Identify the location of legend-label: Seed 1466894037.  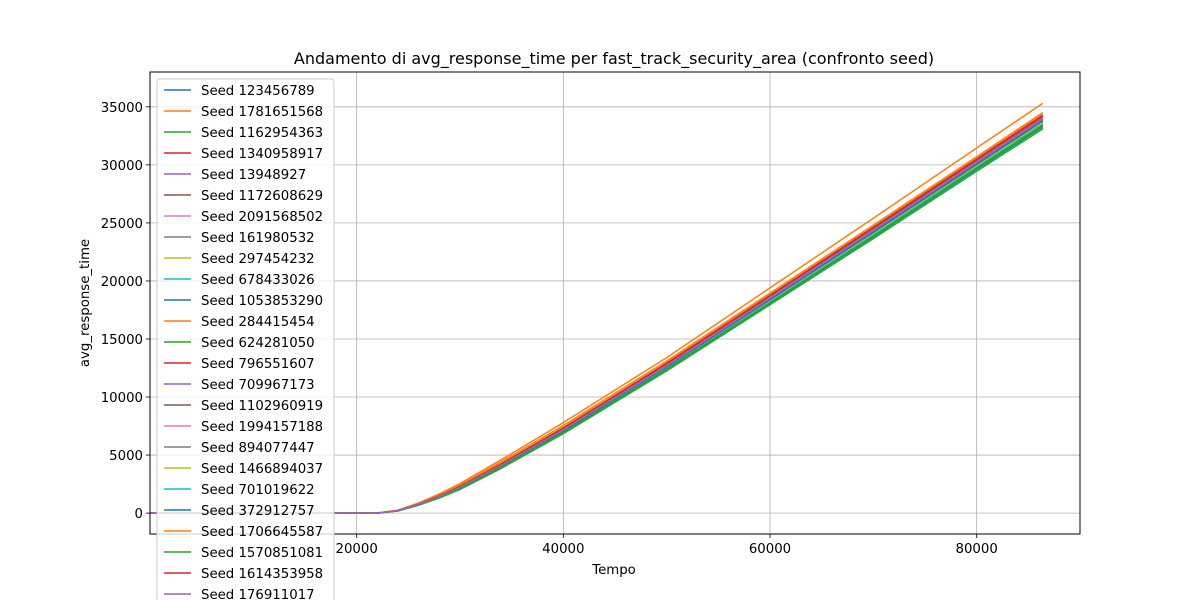
(262, 469).